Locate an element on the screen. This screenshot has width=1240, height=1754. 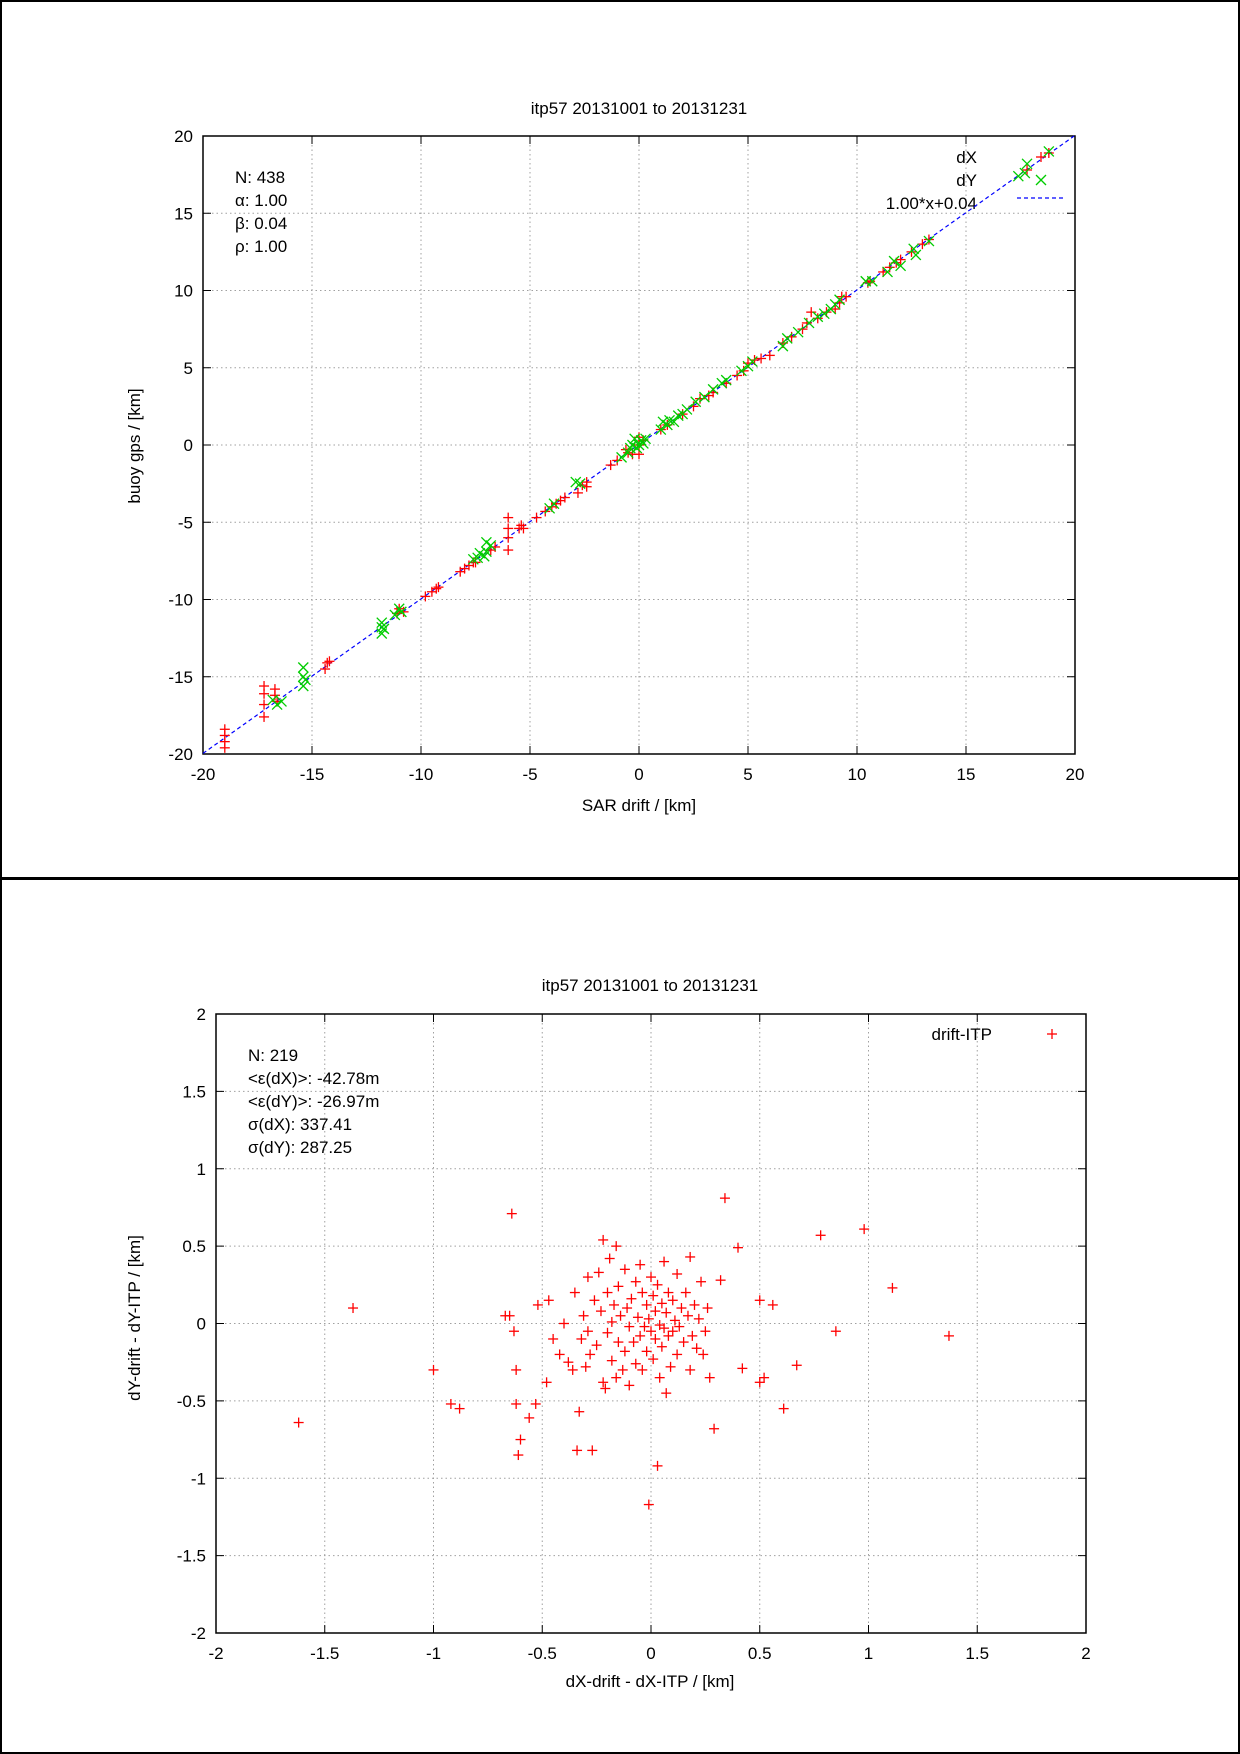
y-axis-label: buoy gps / [km] is located at coordinates (134, 445).